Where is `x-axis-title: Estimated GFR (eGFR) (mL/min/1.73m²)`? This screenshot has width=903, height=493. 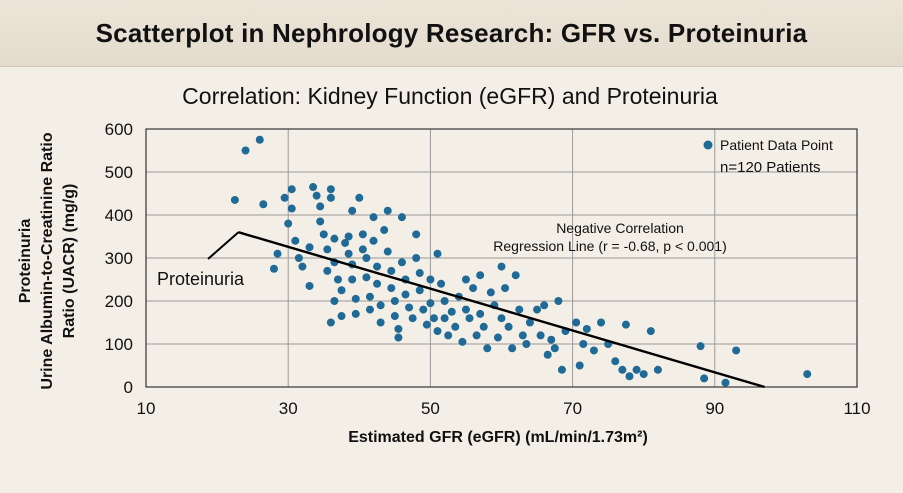
x-axis-title: Estimated GFR (eGFR) (mL/min/1.73m²) is located at coordinates (498, 437).